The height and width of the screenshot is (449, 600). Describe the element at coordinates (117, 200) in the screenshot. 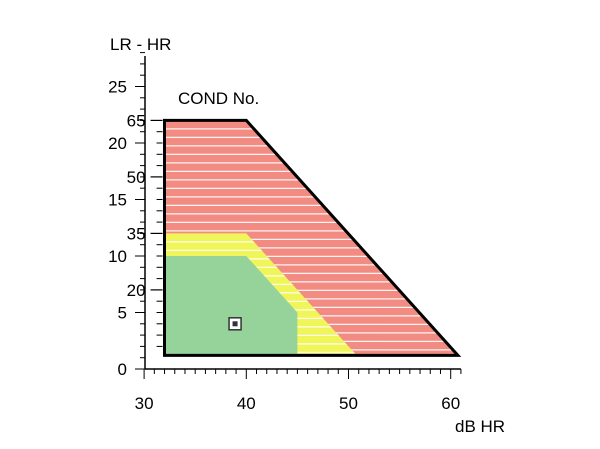

I see `y-tick-label: 15` at that location.